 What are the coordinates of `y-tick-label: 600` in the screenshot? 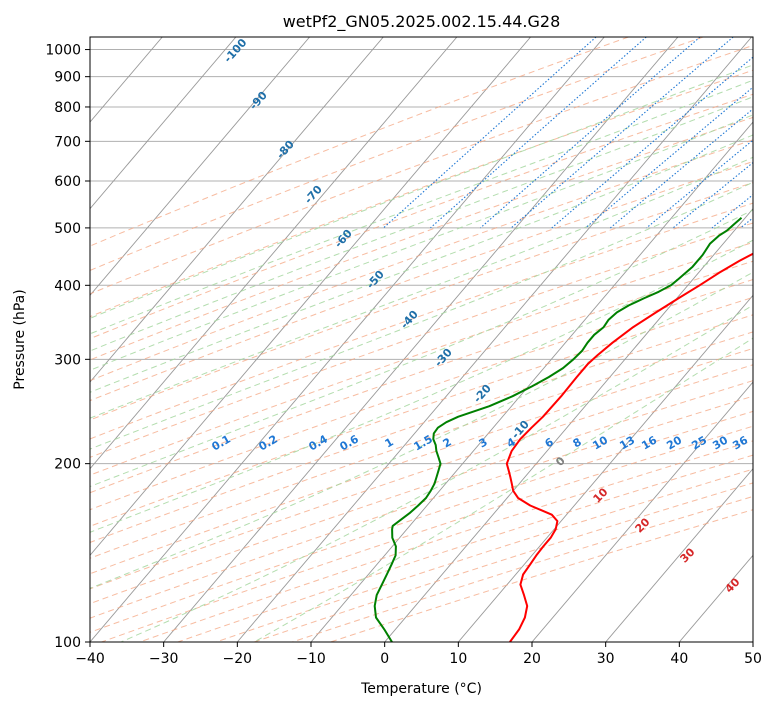 It's located at (67, 182).